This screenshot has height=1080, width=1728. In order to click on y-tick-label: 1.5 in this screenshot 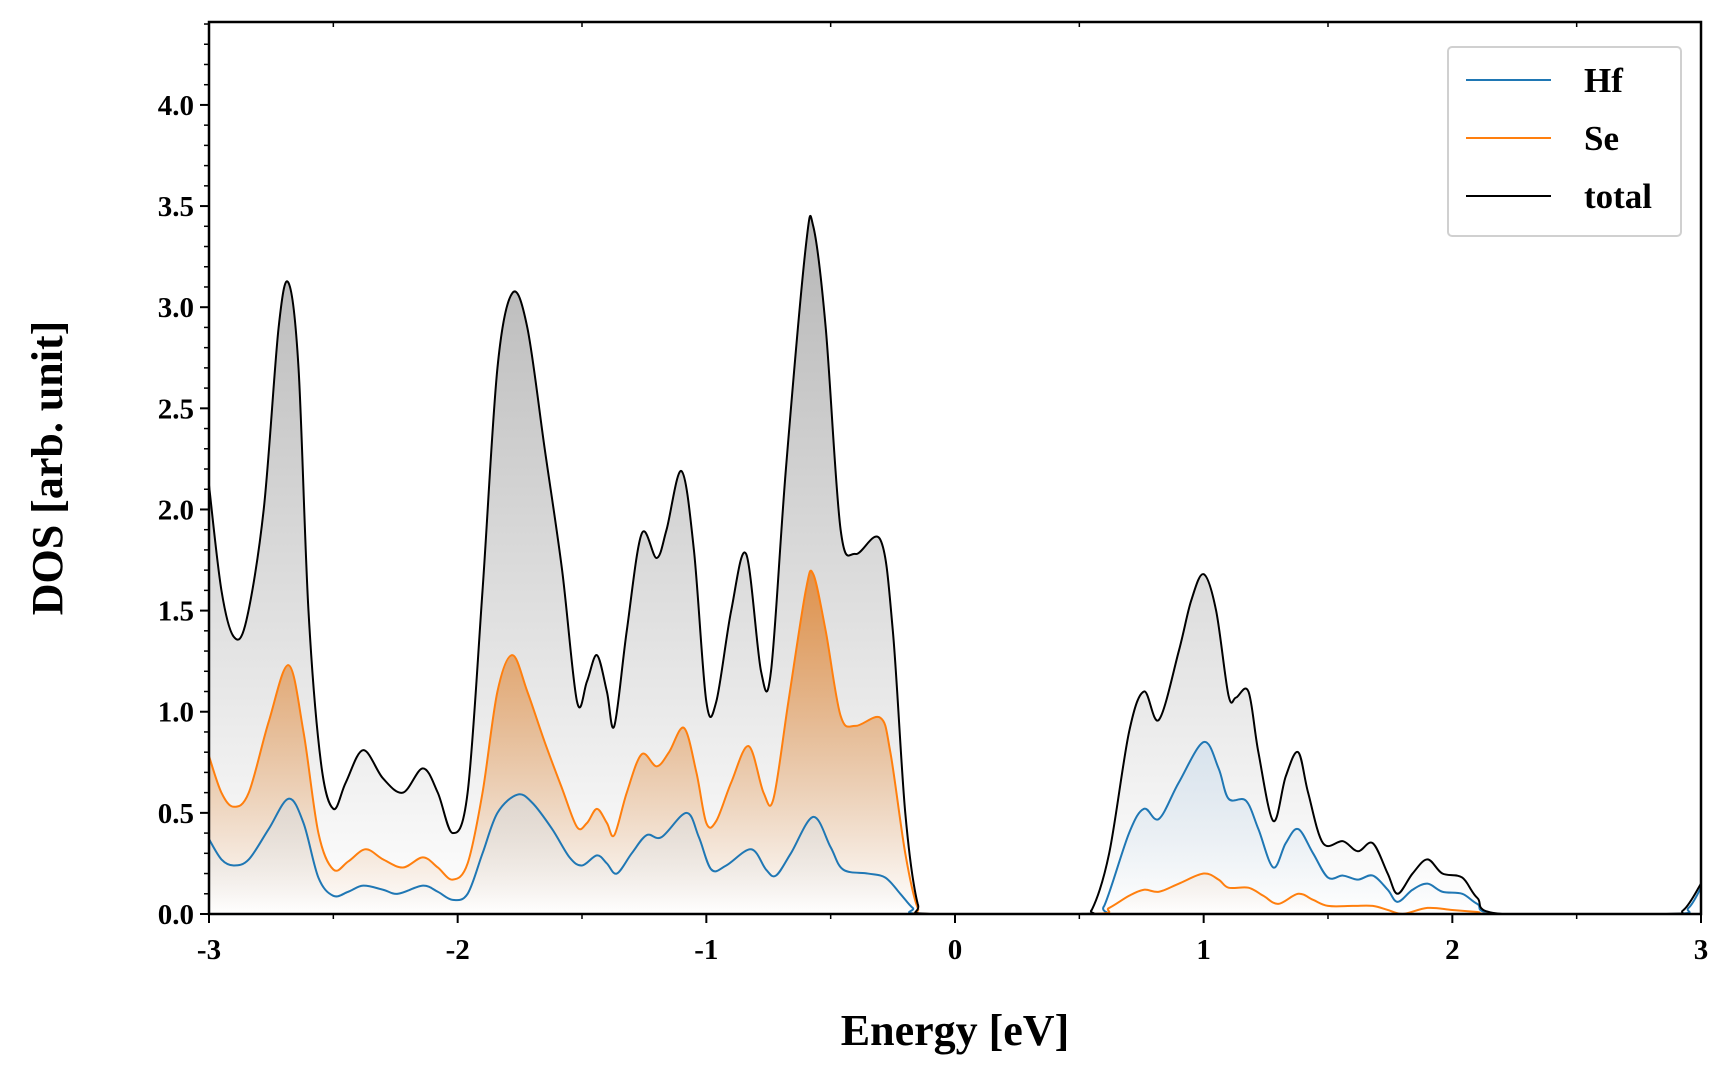, I will do `click(176, 612)`.